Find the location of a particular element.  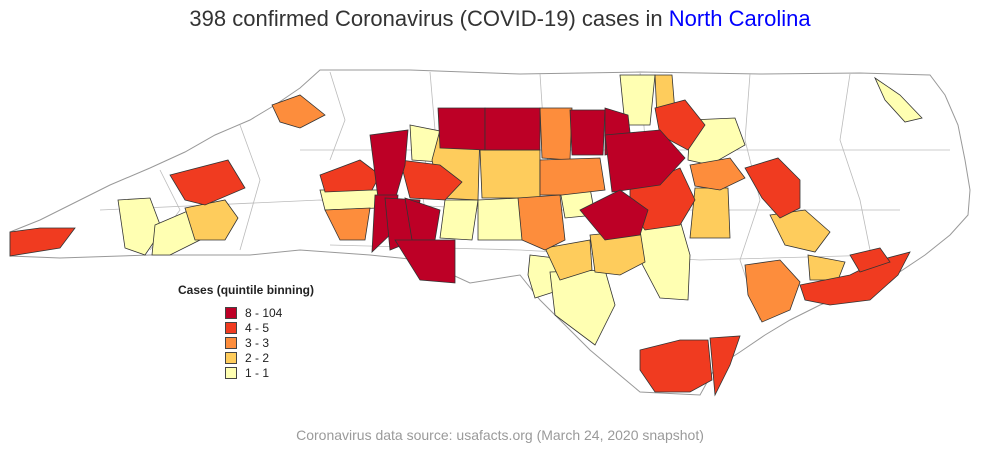

legend-item: 4 - 5 is located at coordinates (269, 327).